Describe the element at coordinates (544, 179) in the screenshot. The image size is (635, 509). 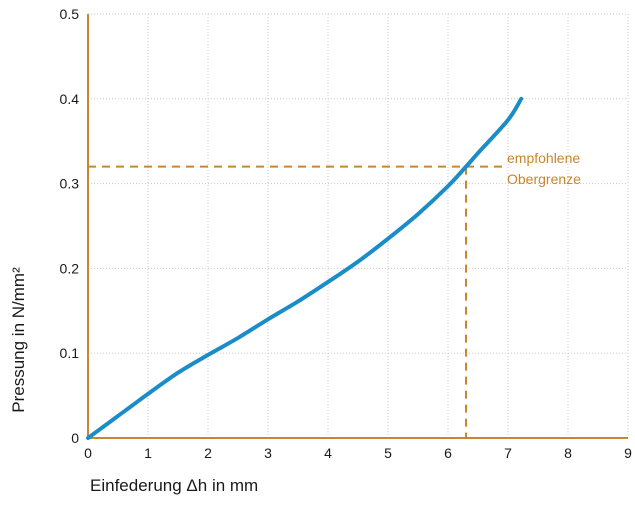
I see `annotation-label: Obergrenze` at that location.